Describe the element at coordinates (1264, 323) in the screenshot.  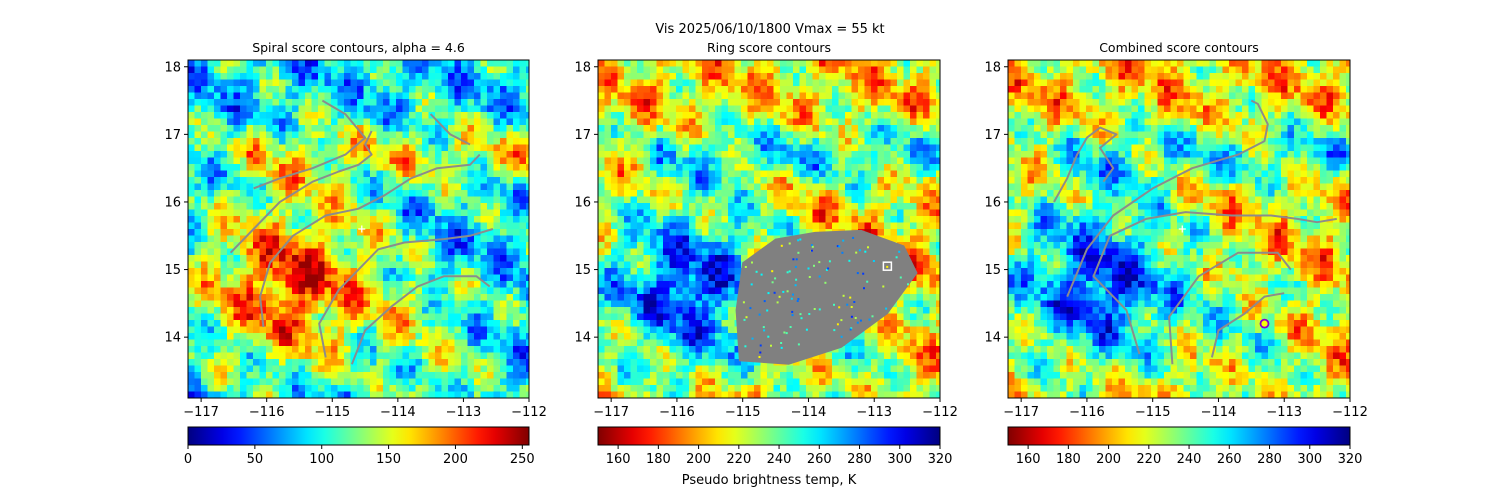
I see `combined-center-circle-marker` at that location.